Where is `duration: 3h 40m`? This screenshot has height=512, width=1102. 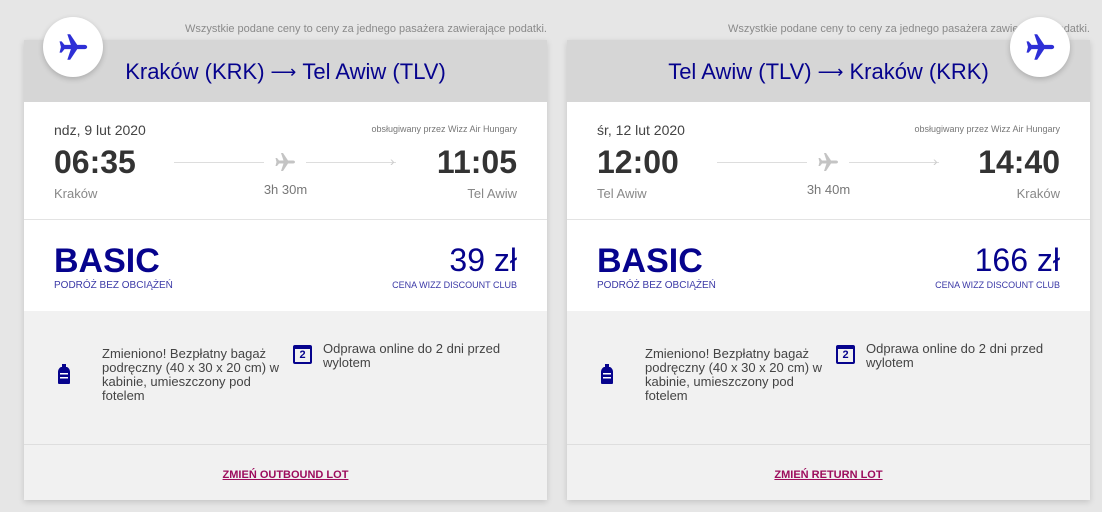 duration: 3h 40m is located at coordinates (828, 189).